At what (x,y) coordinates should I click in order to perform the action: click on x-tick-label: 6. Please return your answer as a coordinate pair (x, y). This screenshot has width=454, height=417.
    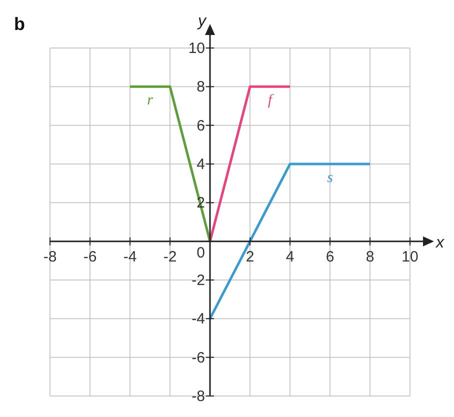
    Looking at the image, I should click on (330, 257).